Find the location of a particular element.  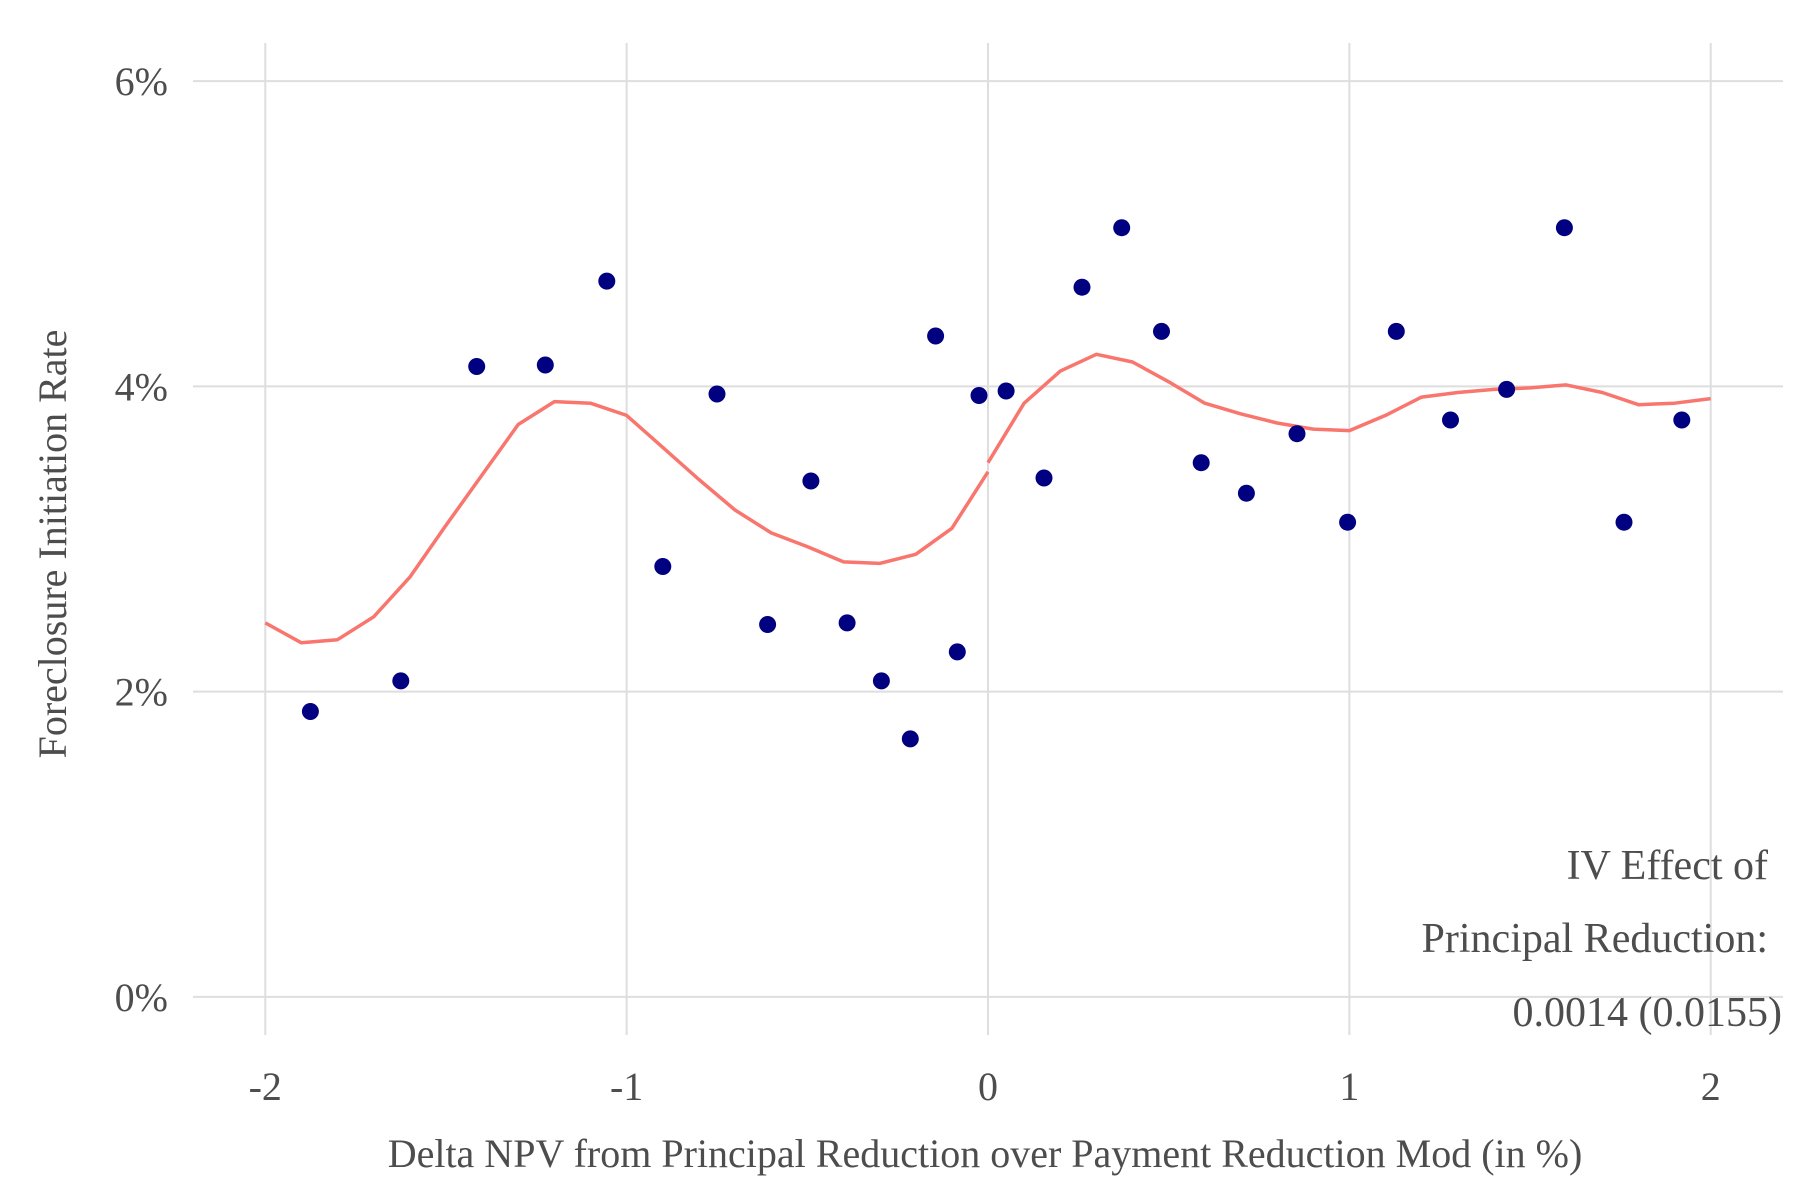

x-tick-label: -2 is located at coordinates (265, 1086).